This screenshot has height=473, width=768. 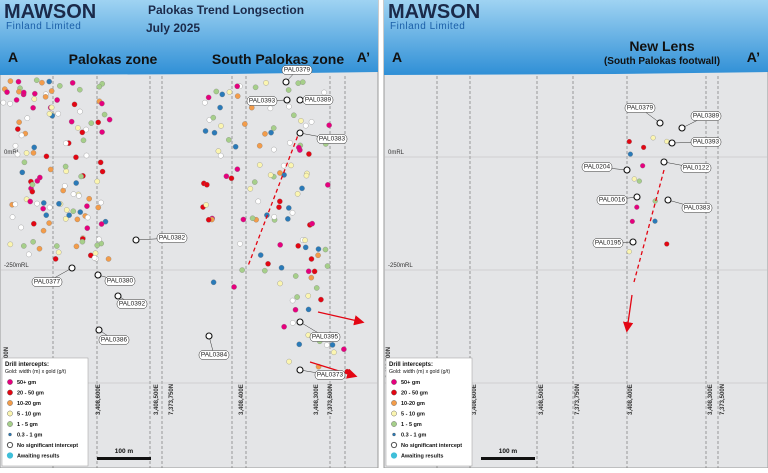 What do you see at coordinates (132, 304) in the screenshot?
I see `hole-label: PAL0392` at bounding box center [132, 304].